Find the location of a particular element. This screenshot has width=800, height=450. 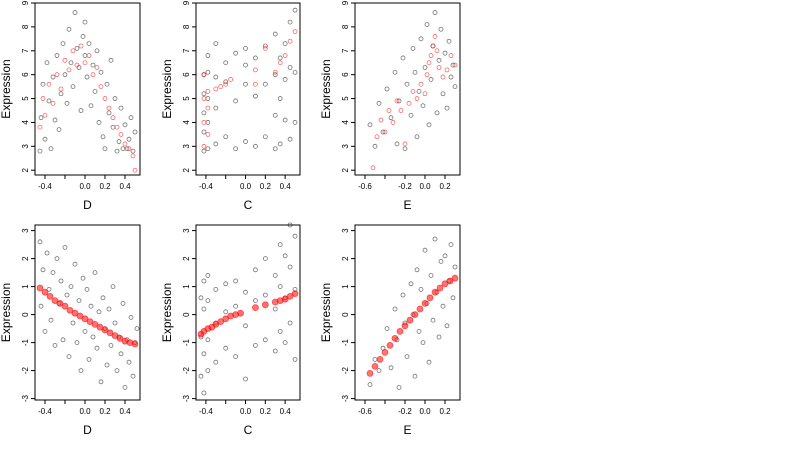

scatter-panel-1: -0.4 0.0 0.2 0.4 2 3 4 5 6 7 8 9 D Expression is located at coordinates (70, 106).